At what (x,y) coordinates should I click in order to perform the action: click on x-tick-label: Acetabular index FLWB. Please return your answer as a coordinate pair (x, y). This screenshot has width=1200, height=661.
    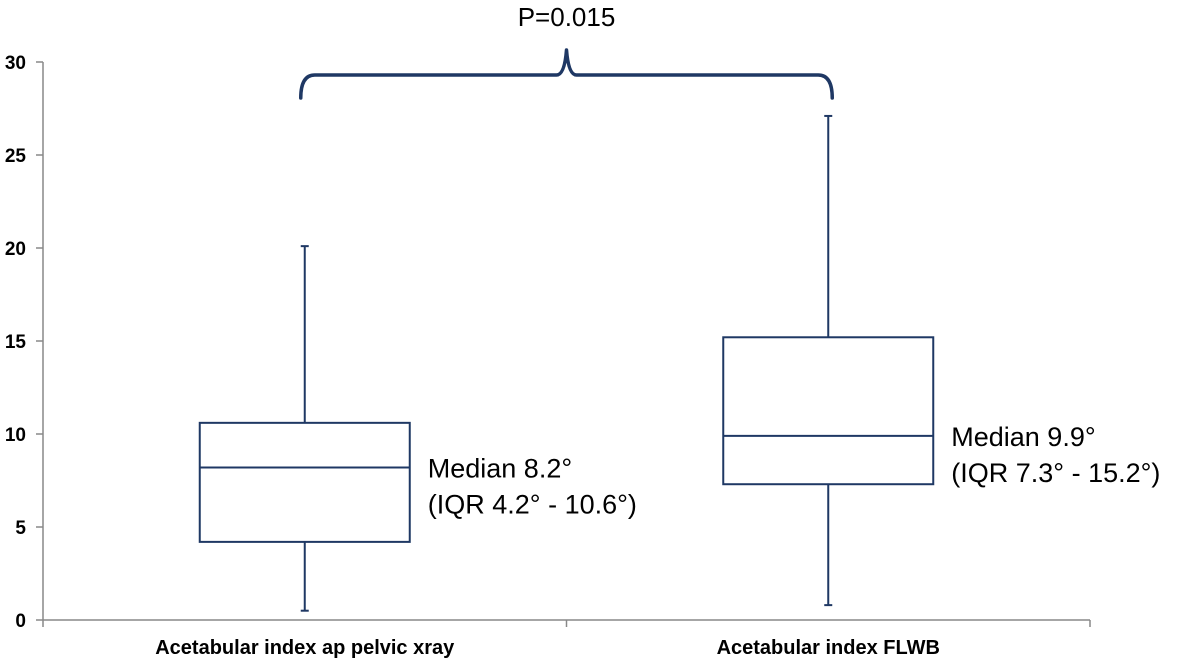
    Looking at the image, I should click on (828, 648).